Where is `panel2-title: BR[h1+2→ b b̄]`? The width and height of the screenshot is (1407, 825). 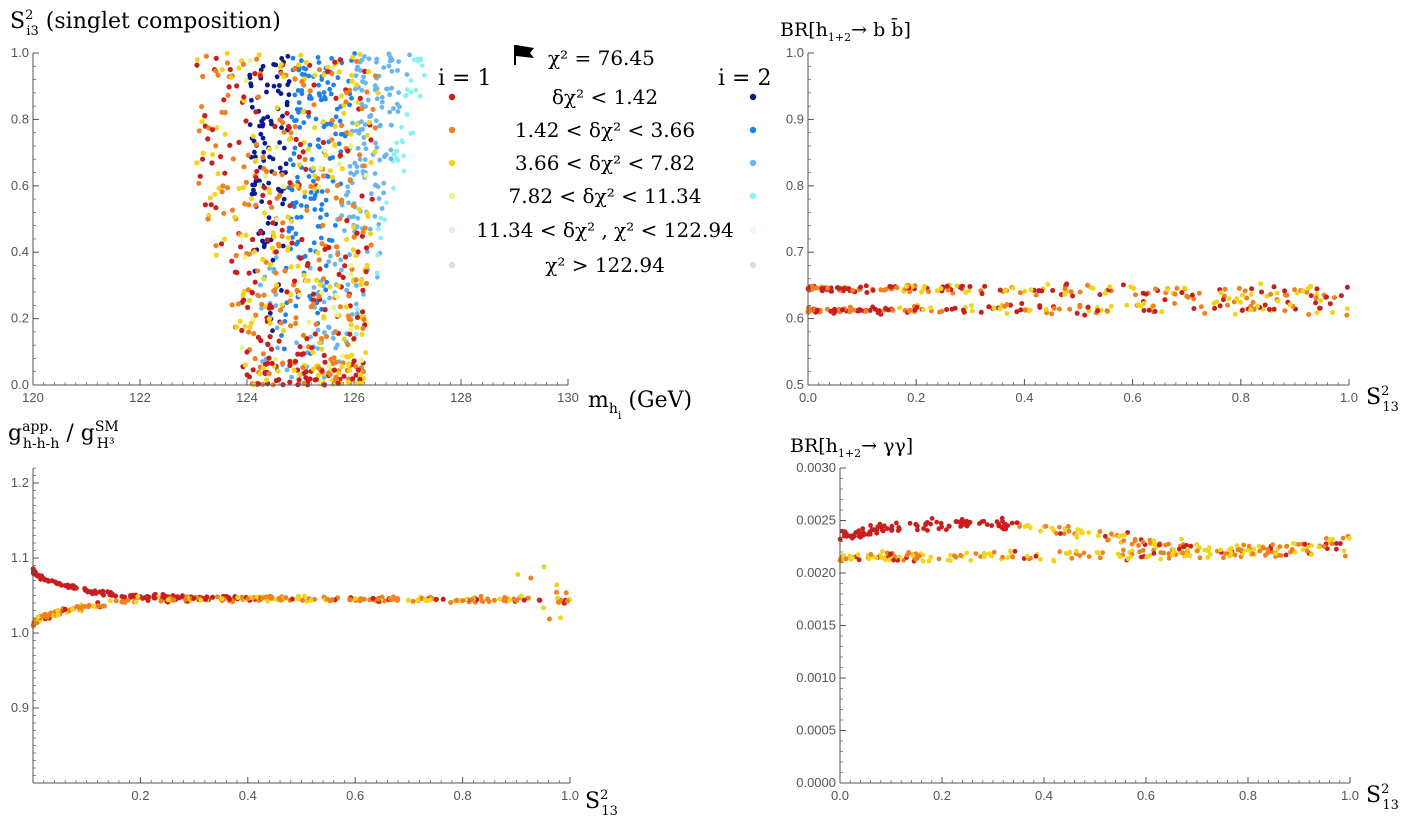 panel2-title: BR[h1+2→ b b̄] is located at coordinates (845, 30).